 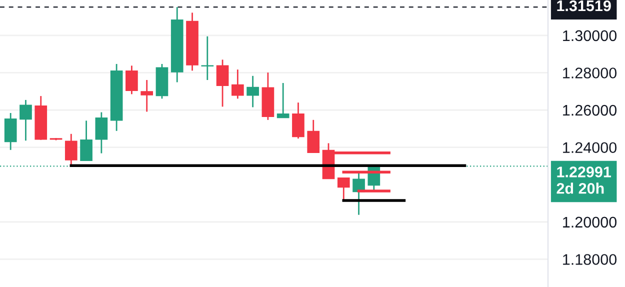 What do you see at coordinates (590, 73) in the screenshot?
I see `y-tick-label: 1.28000` at bounding box center [590, 73].